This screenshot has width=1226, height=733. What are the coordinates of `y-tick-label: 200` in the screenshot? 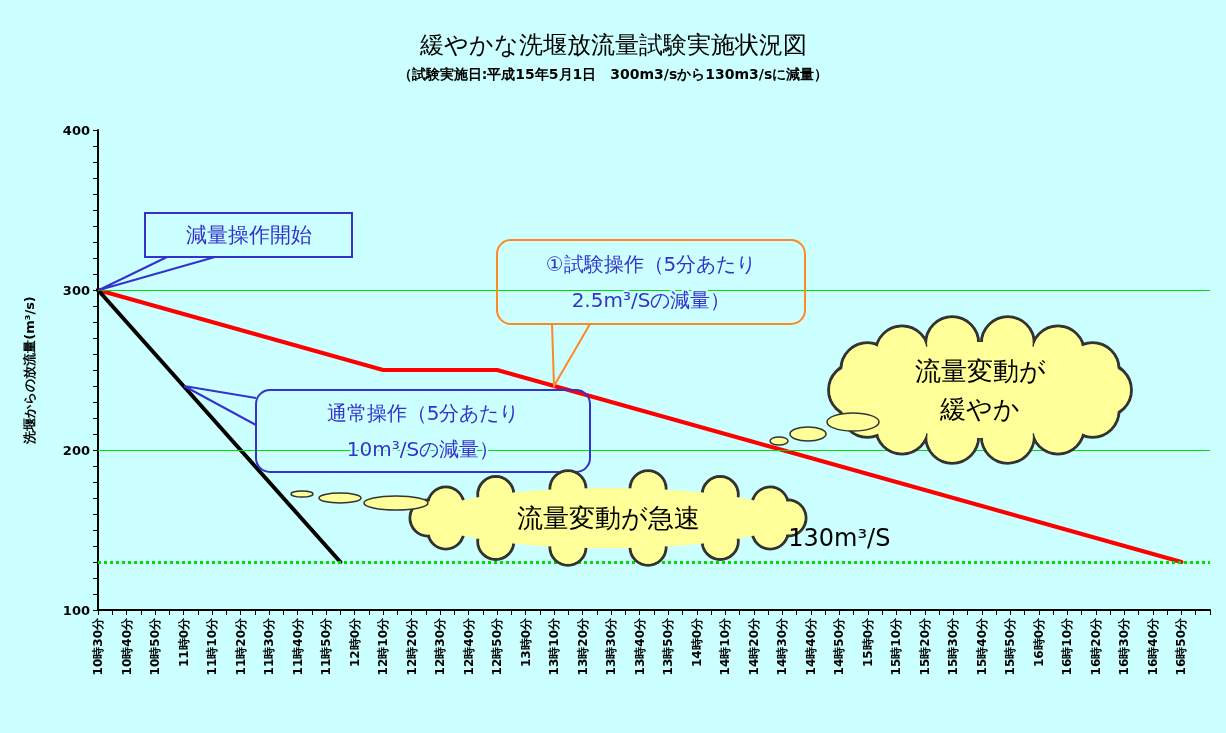 It's located at (76, 450).